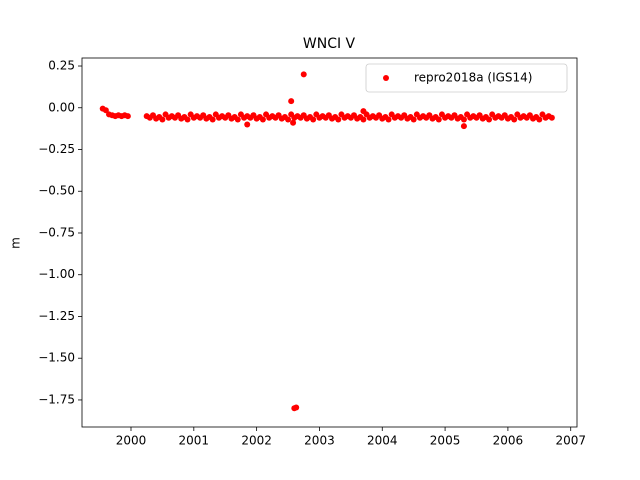 The height and width of the screenshot is (480, 640). What do you see at coordinates (61, 107) in the screenshot?
I see `y-tick-label: 0.00` at bounding box center [61, 107].